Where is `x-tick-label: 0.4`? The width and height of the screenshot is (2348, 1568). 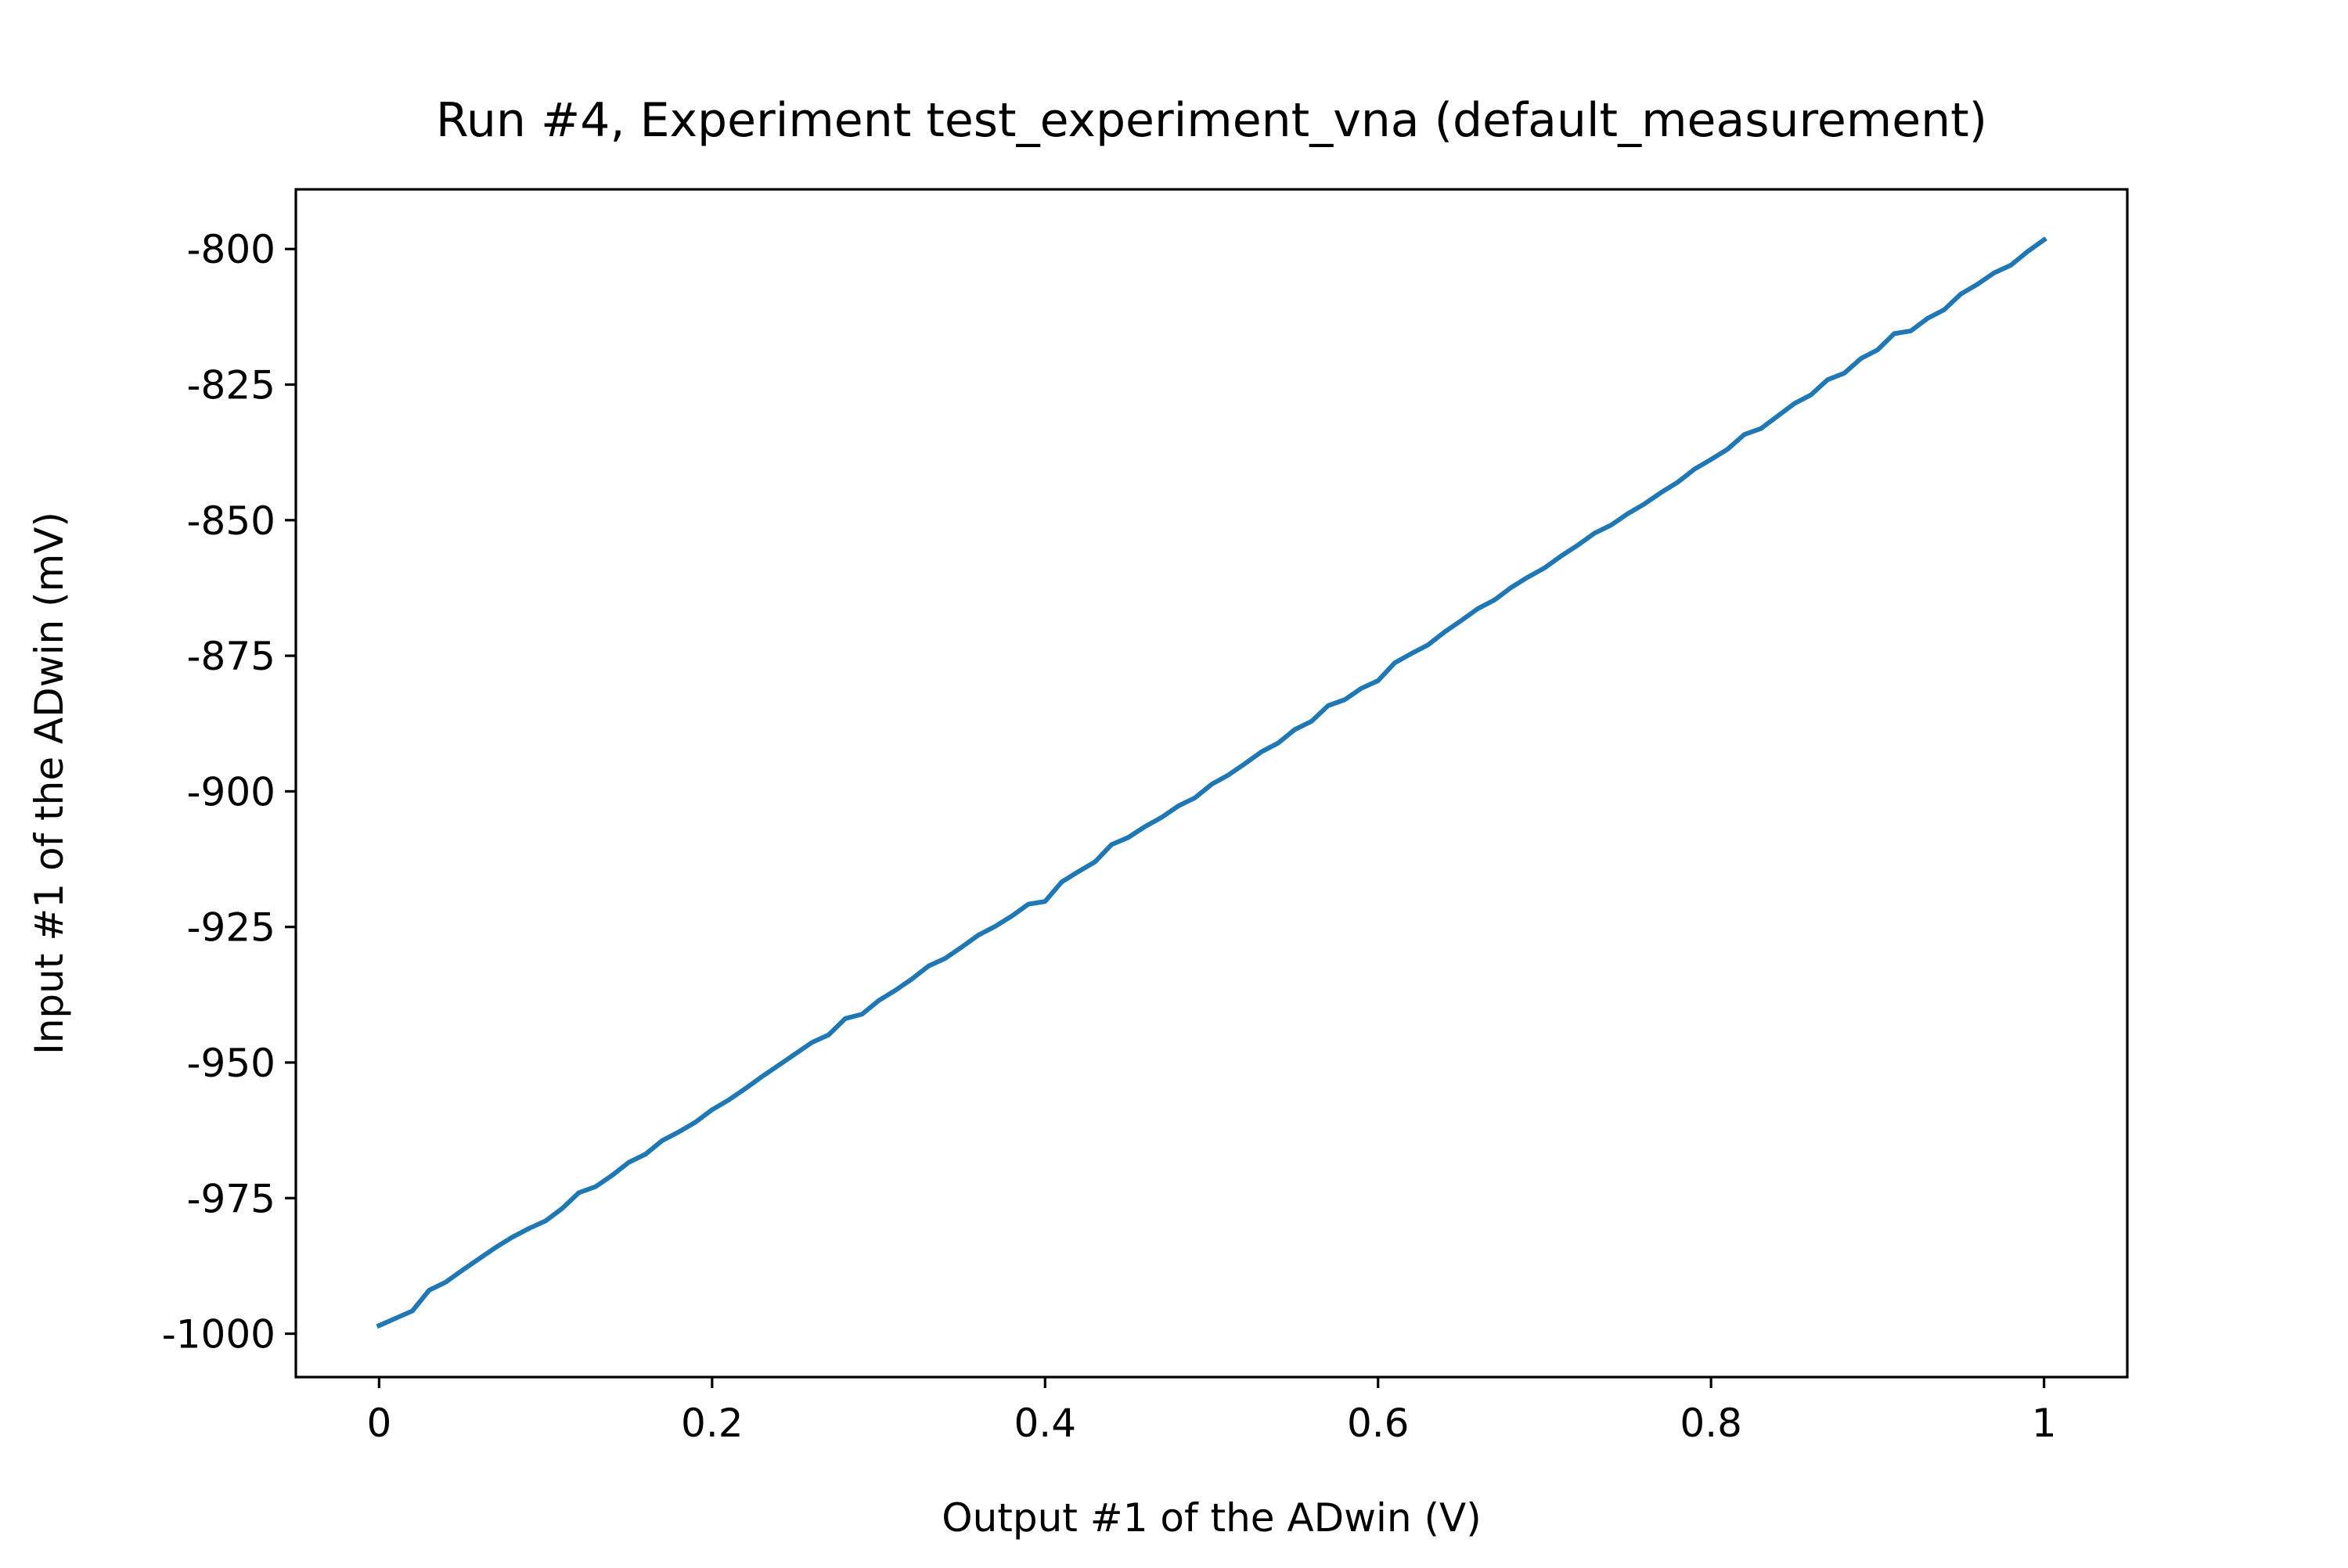
x-tick-label: 0.4 is located at coordinates (1045, 1423).